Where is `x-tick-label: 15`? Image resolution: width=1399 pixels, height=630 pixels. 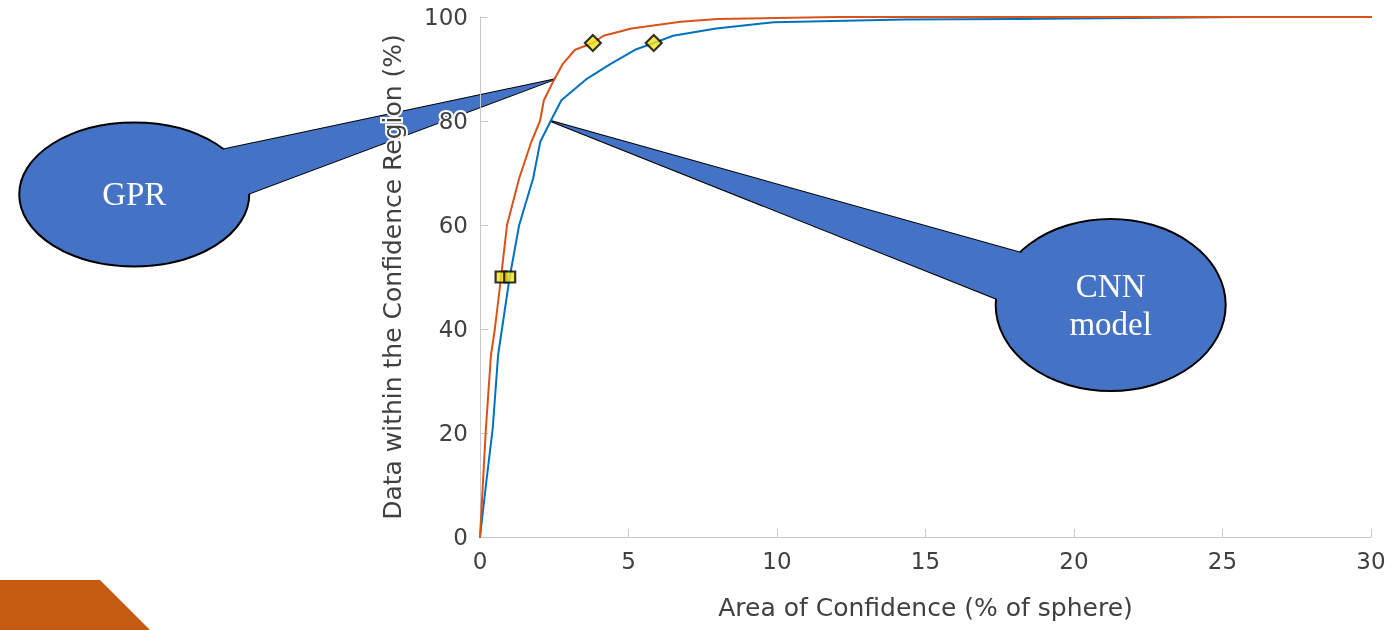 x-tick-label: 15 is located at coordinates (925, 560).